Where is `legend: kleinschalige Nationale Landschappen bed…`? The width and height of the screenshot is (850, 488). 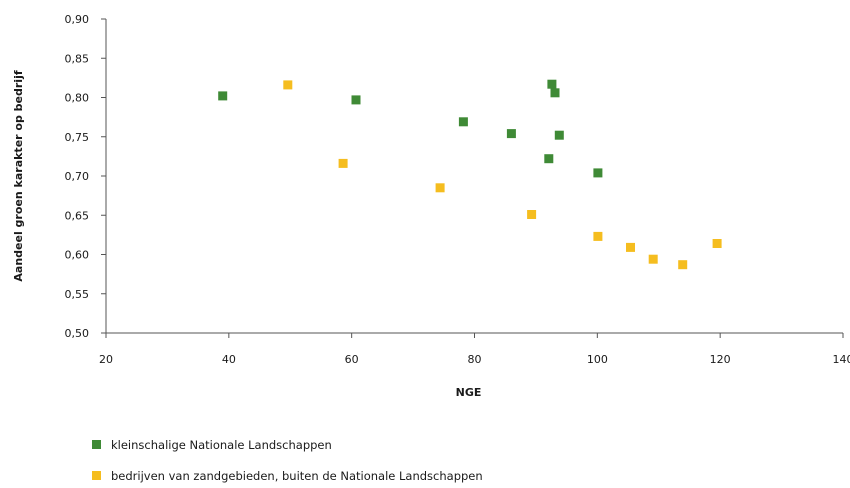 legend: kleinschalige Nationale Landschappen bed… is located at coordinates (287, 460).